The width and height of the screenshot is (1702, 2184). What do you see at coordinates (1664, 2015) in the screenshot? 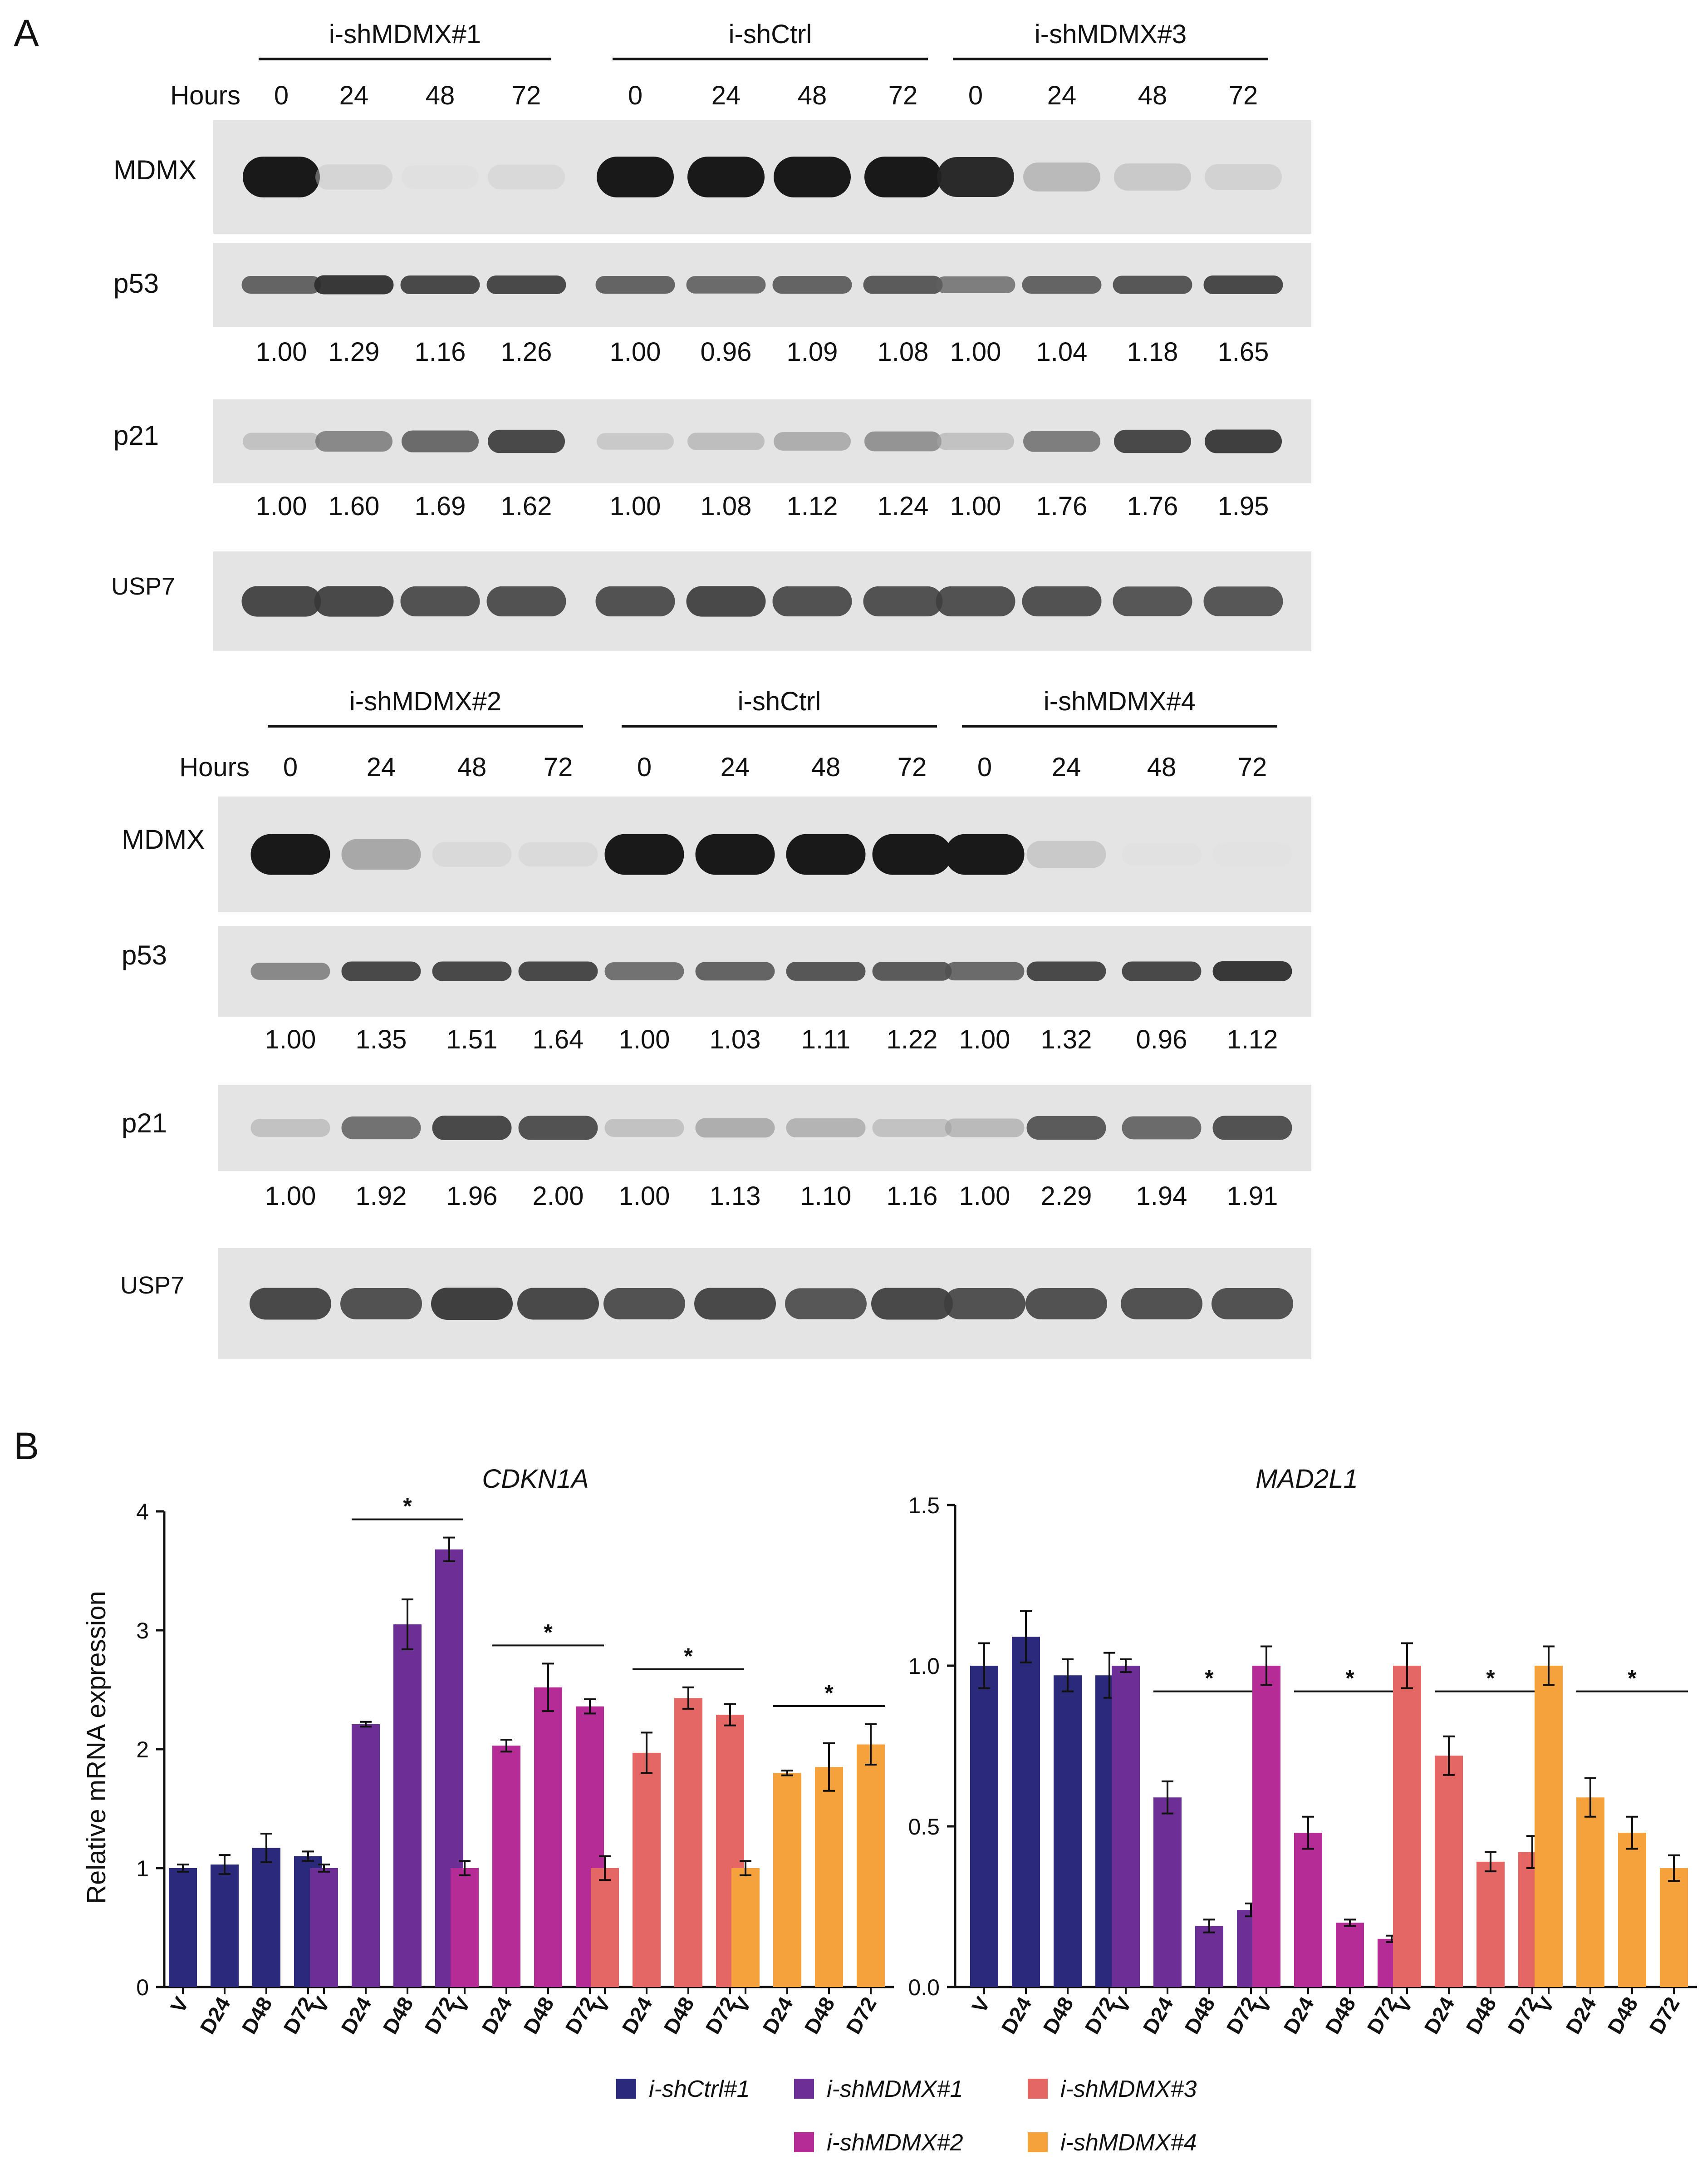
I see `x-tick-label: D72` at bounding box center [1664, 2015].